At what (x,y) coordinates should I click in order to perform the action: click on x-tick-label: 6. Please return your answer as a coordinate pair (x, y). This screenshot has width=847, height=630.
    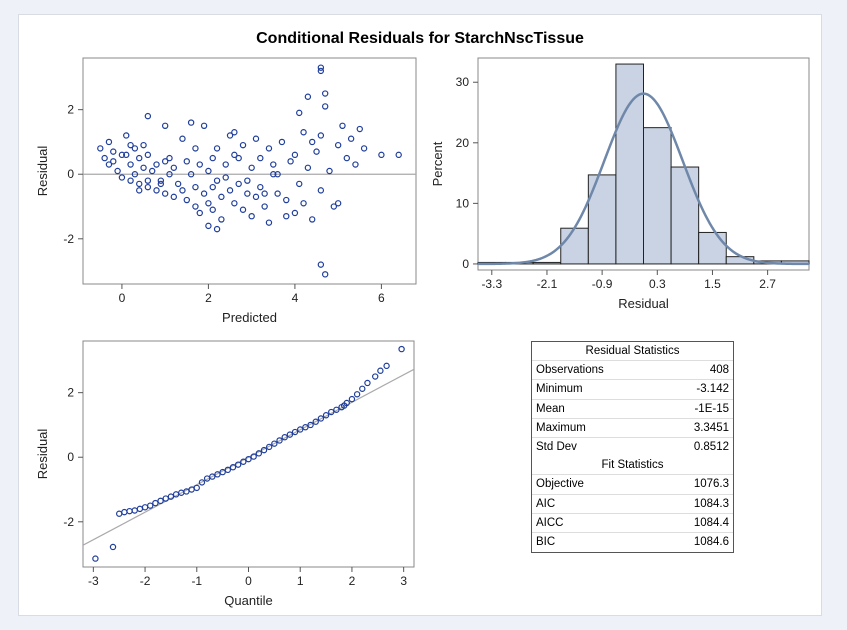
    Looking at the image, I should click on (381, 298).